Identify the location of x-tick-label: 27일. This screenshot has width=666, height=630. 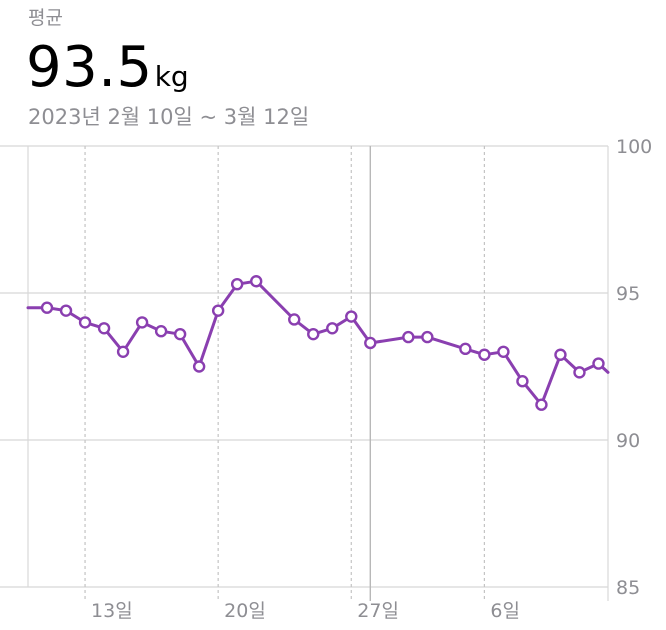
(378, 611).